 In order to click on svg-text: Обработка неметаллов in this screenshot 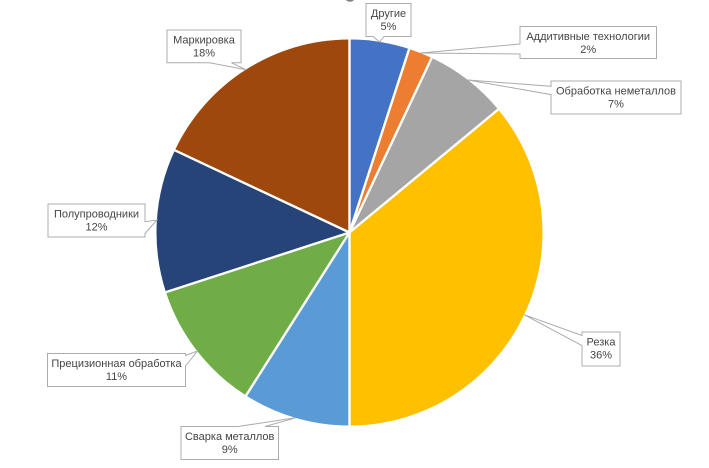, I will do `click(616, 91)`.